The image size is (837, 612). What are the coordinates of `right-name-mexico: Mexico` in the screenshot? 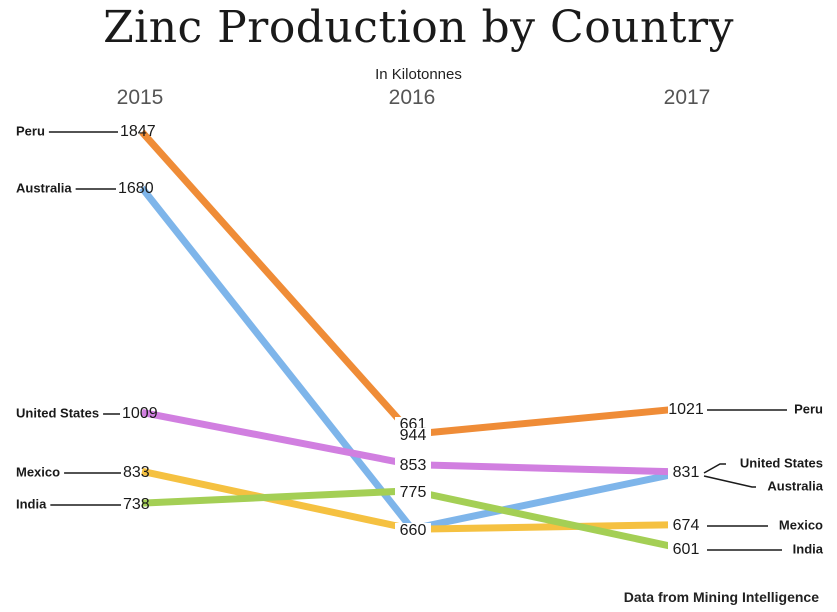 It's located at (801, 524).